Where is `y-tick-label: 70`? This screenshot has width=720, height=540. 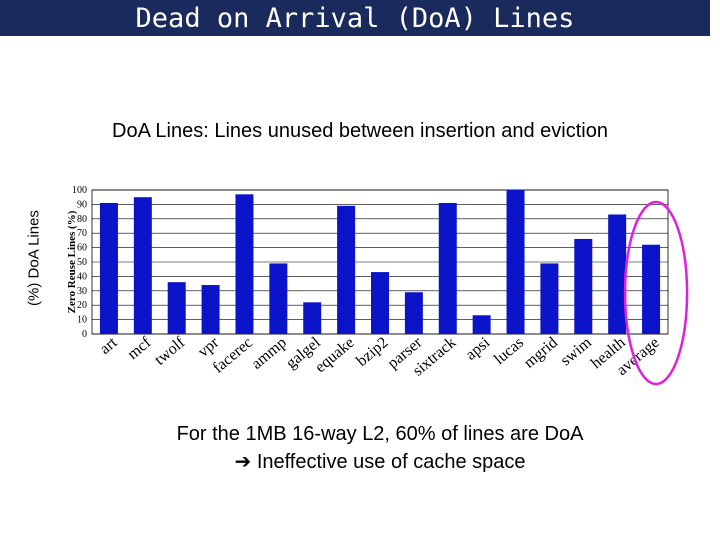
y-tick-label: 70 is located at coordinates (82, 233).